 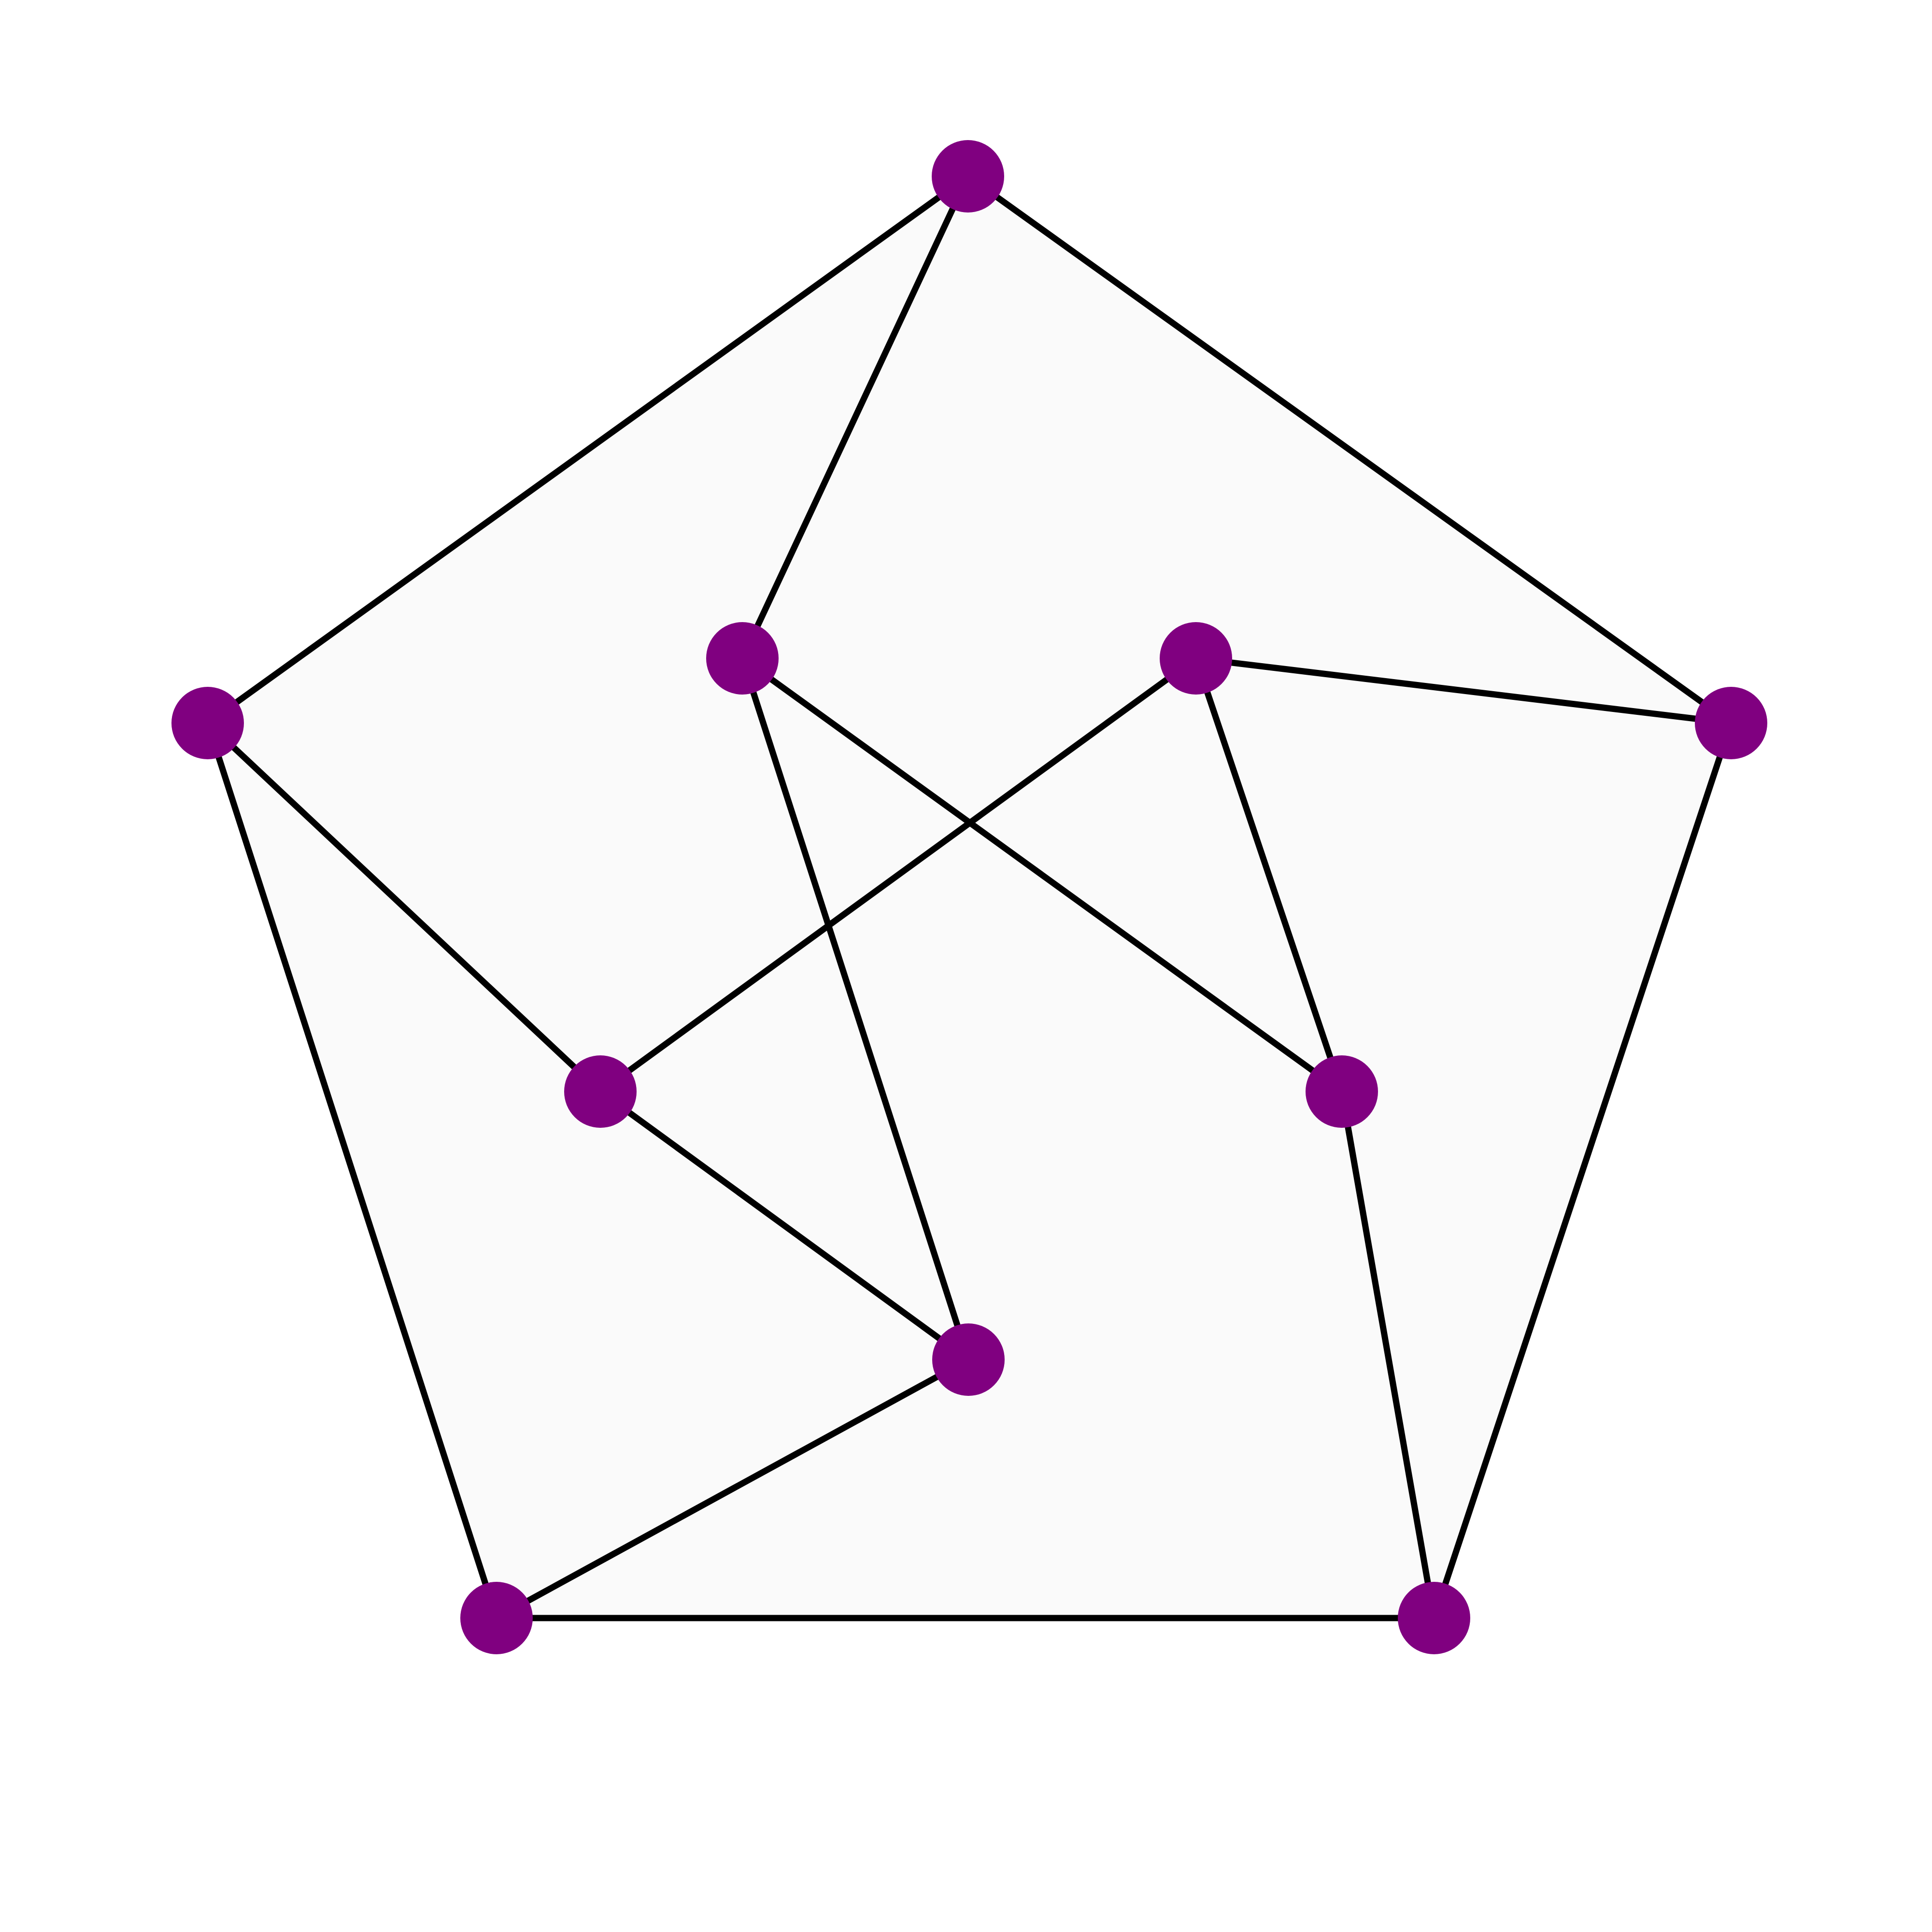 I want to click on edge-v5-v8, so click(x=1042, y=875).